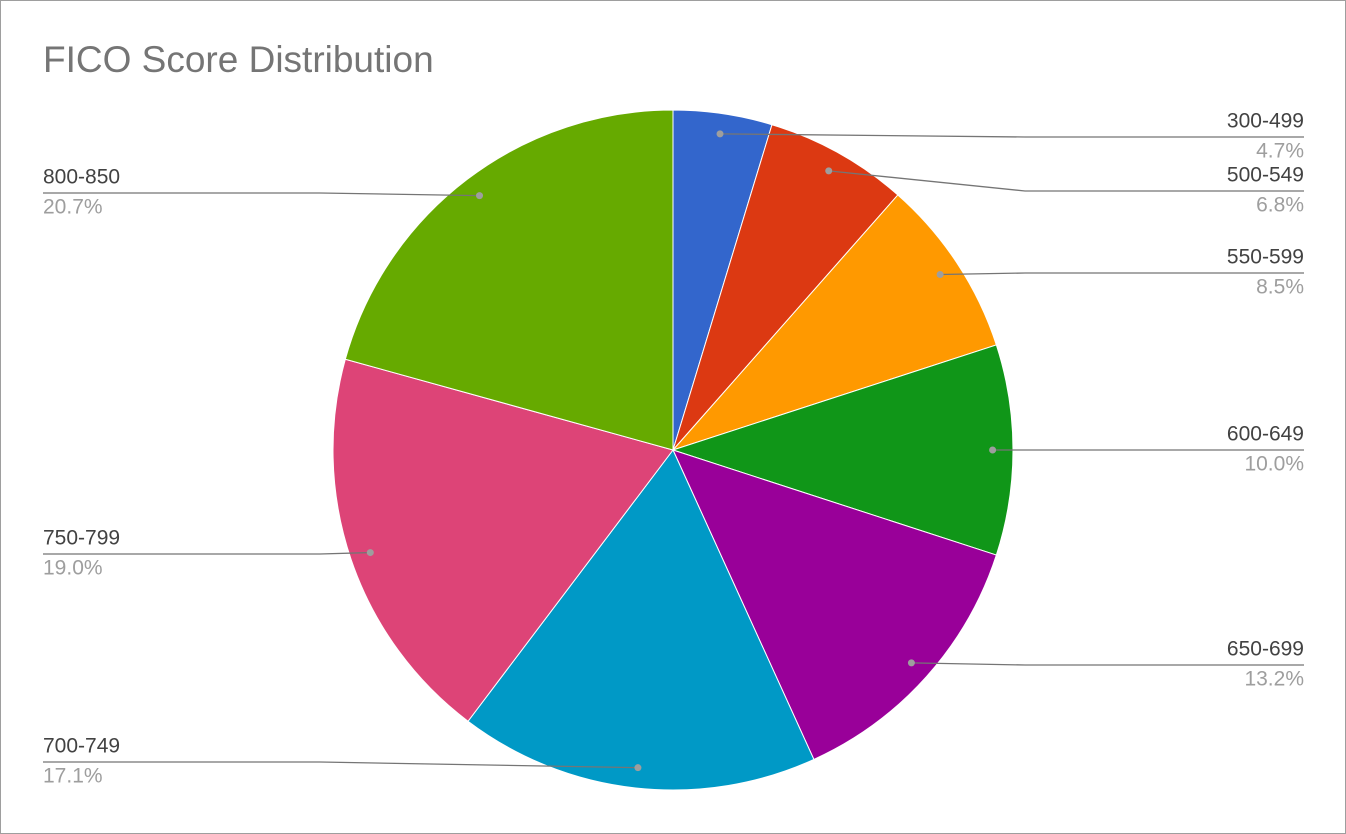 The image size is (1346, 834). Describe the element at coordinates (1280, 287) in the screenshot. I see `slice-value-label: 8.5%` at that location.